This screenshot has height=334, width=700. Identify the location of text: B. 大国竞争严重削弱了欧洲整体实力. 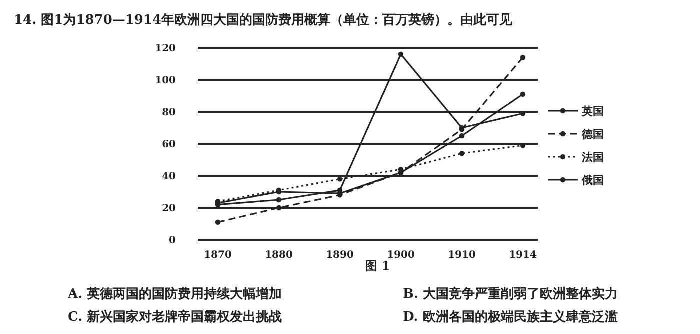
(510, 294).